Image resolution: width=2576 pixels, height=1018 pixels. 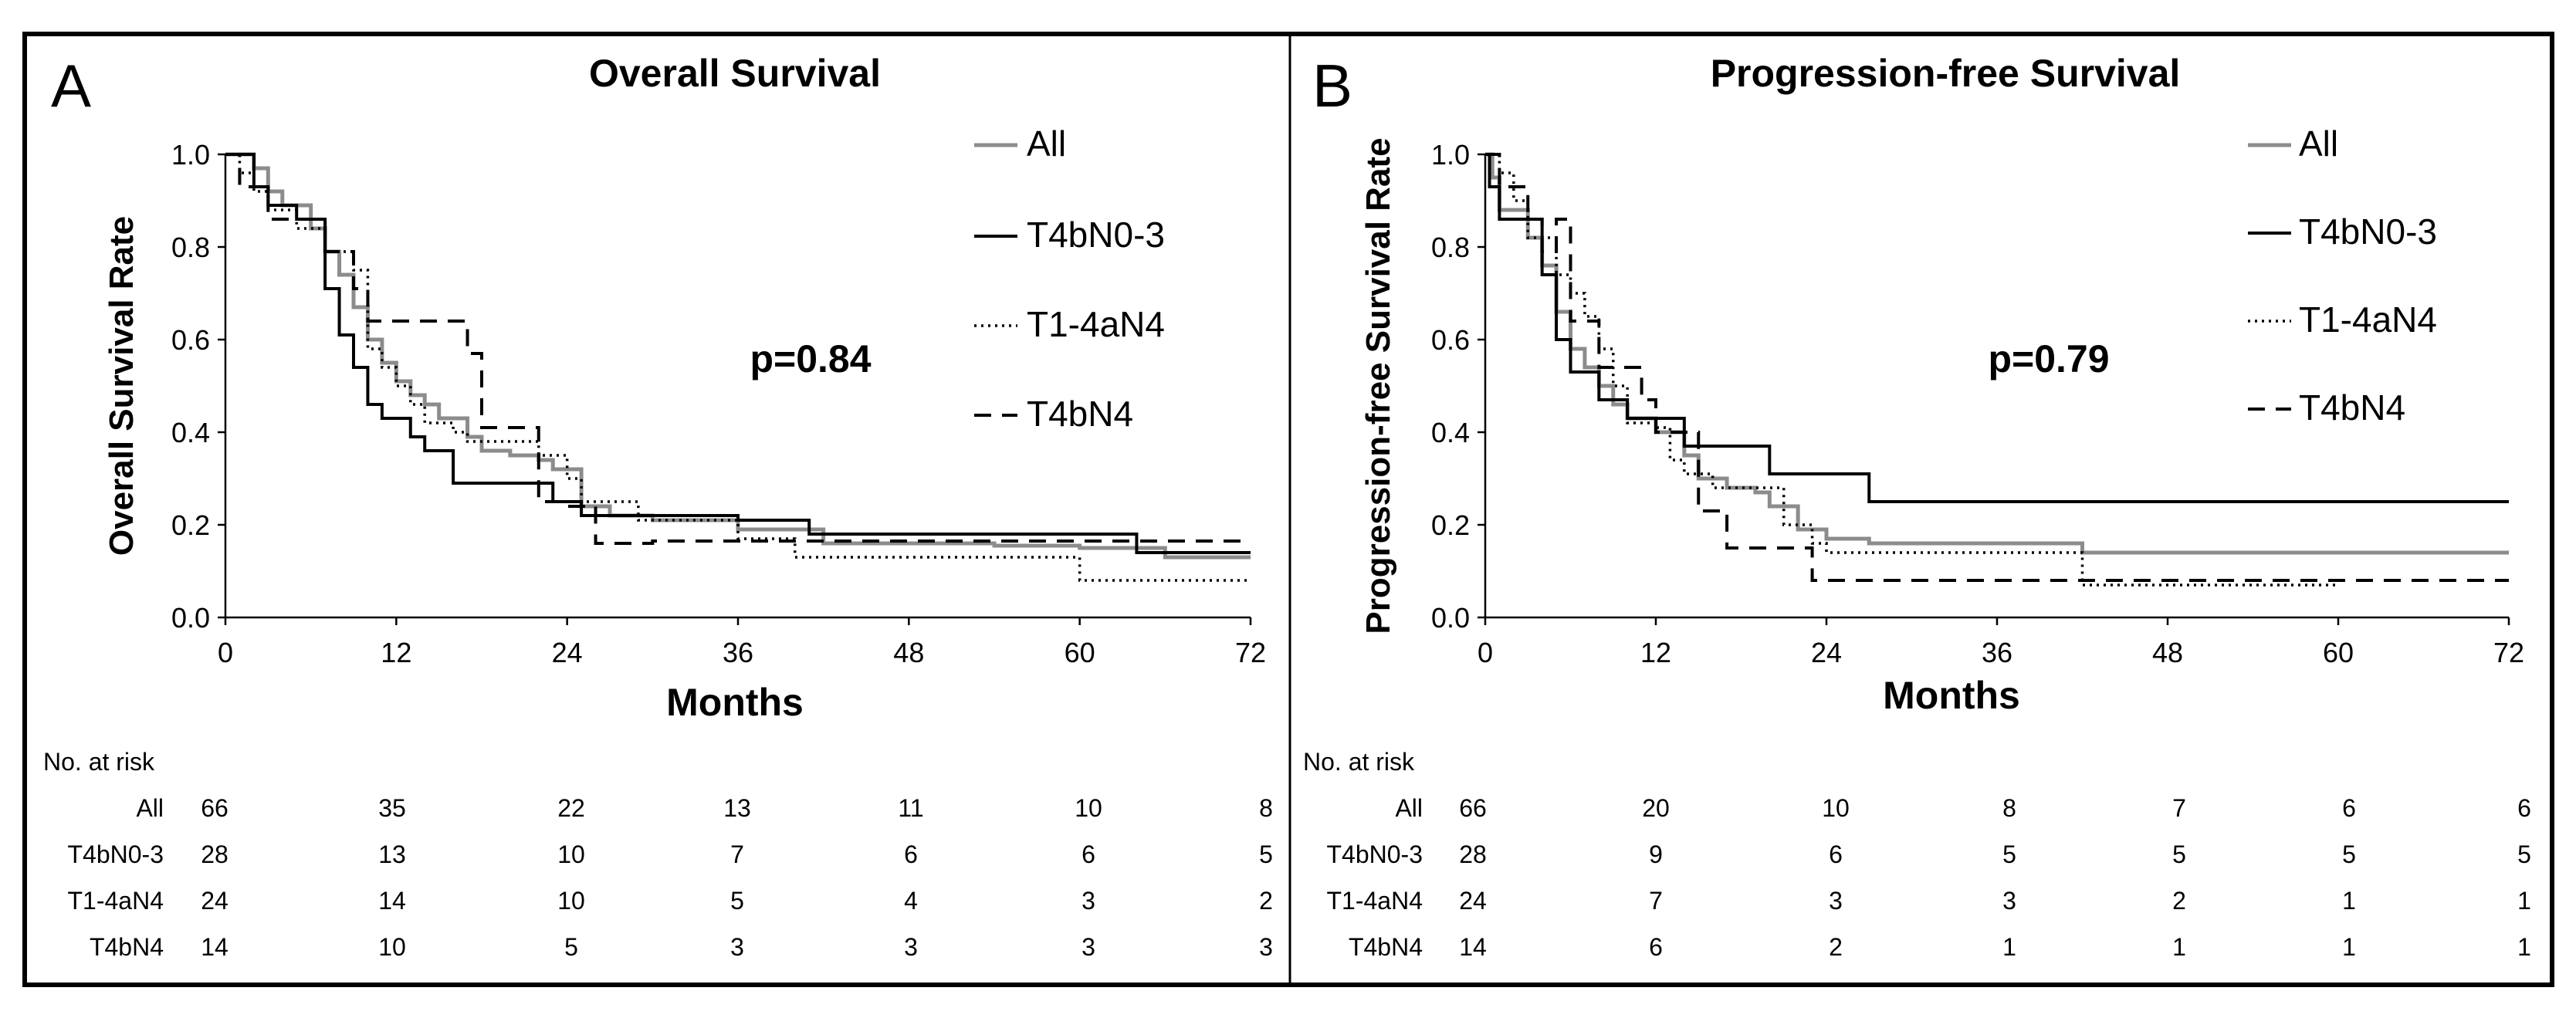 I want to click on risk-cell: 4, so click(x=911, y=901).